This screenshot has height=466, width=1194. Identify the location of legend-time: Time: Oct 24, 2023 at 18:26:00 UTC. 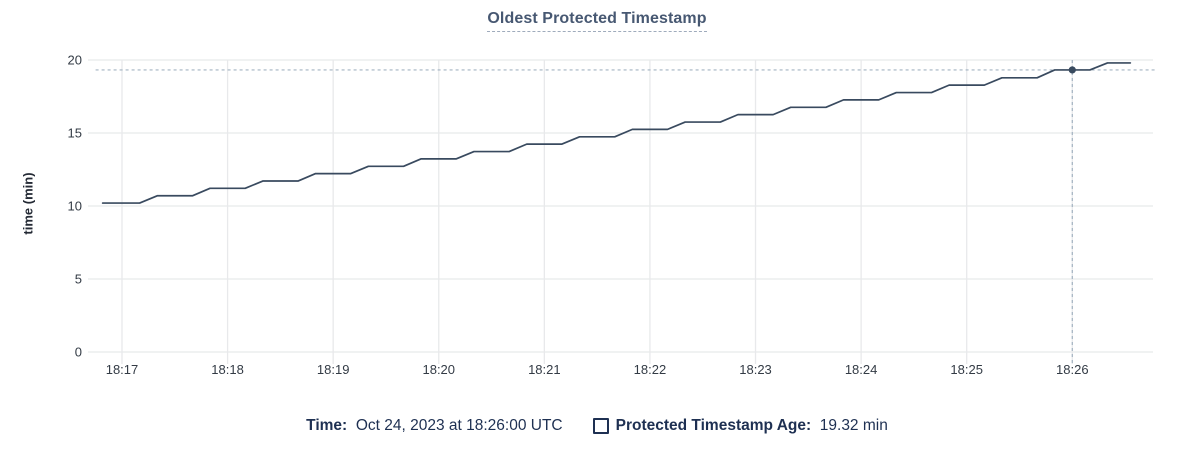
(434, 426).